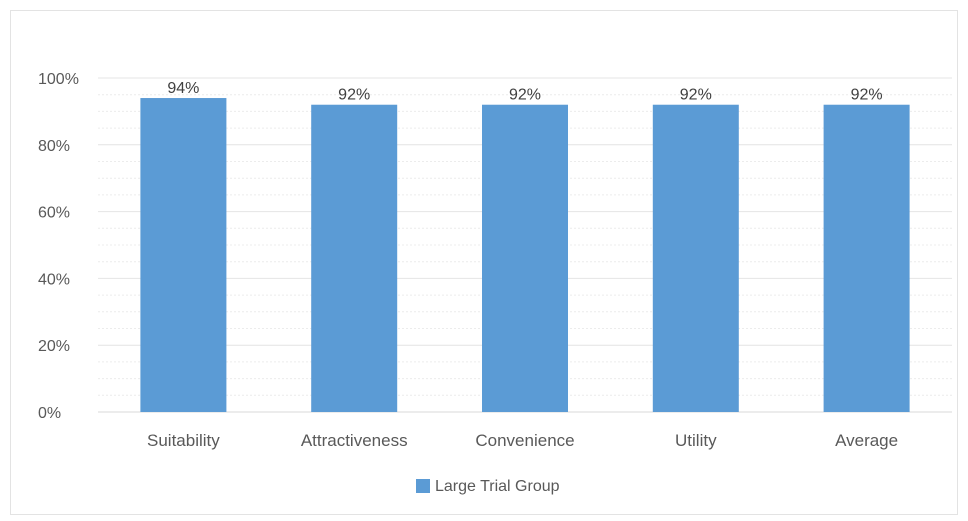  What do you see at coordinates (354, 440) in the screenshot?
I see `x-tick-label: Attractiveness` at bounding box center [354, 440].